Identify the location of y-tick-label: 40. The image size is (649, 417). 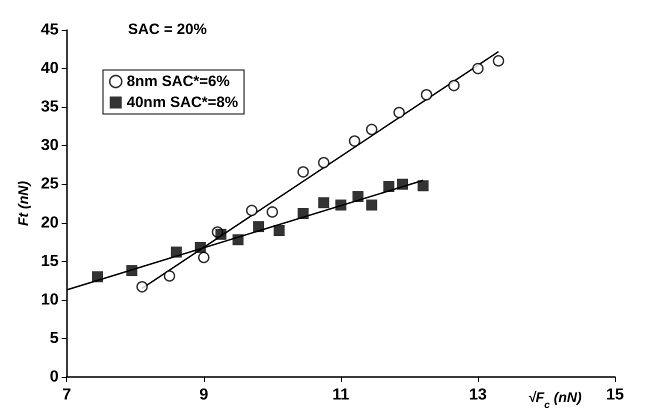
(49, 69).